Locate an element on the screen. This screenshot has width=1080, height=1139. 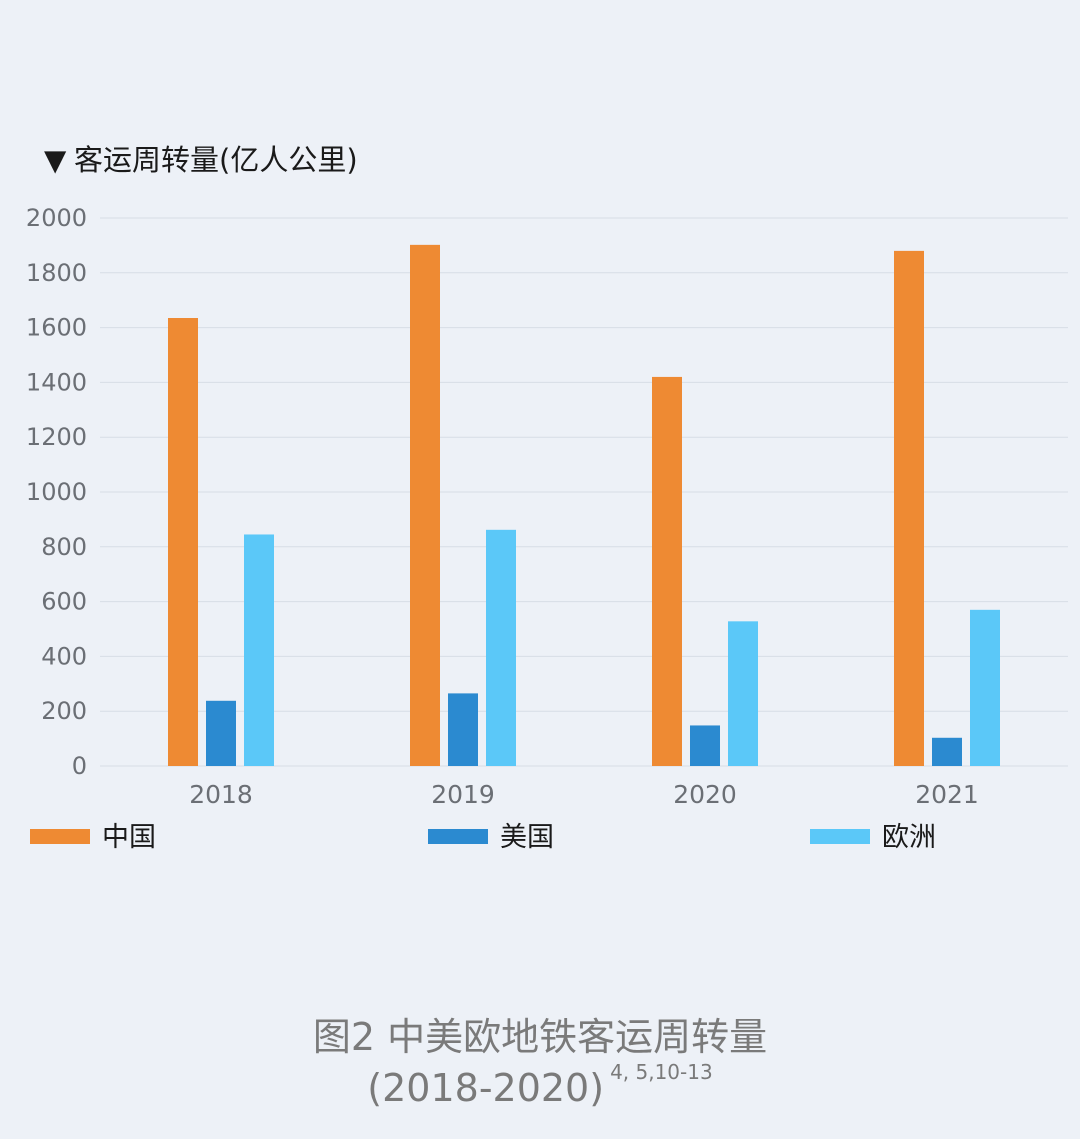
x-axis-ticks: 2018 2019 2020 2021 is located at coordinates (584, 794).